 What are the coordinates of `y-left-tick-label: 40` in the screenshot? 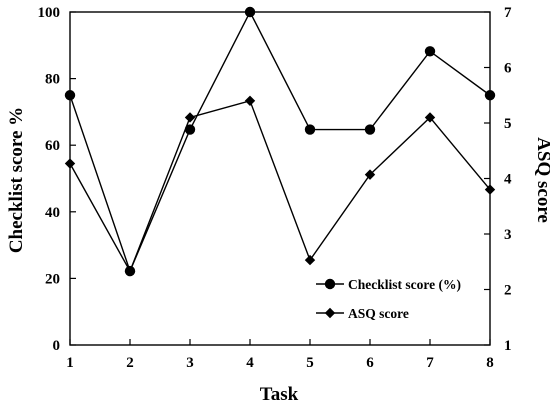 It's located at (52, 213).